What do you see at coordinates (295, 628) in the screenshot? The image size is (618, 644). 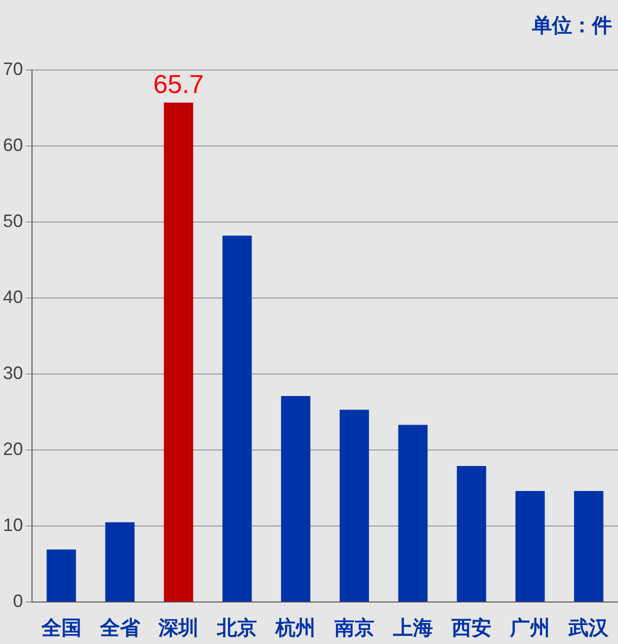 I see `x-tick-label: 杭州` at bounding box center [295, 628].